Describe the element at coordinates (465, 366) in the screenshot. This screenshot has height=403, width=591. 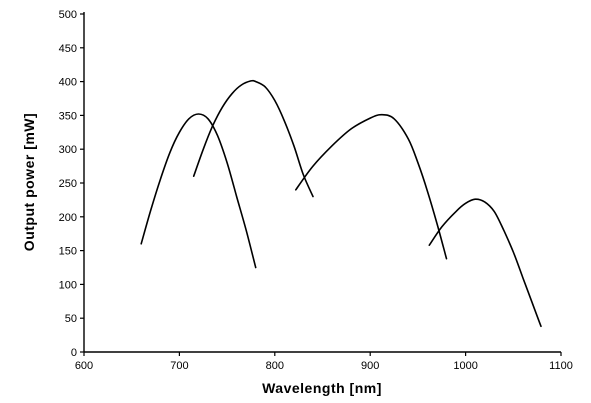
I see `x-tick-label: 1000` at that location.